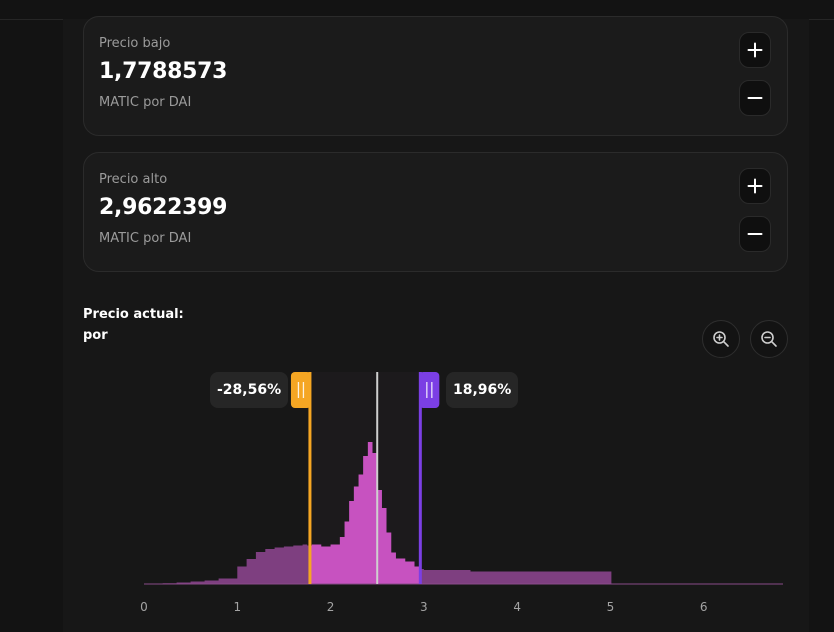 The width and height of the screenshot is (834, 632). Describe the element at coordinates (331, 607) in the screenshot. I see `x-tick-label: 2` at that location.